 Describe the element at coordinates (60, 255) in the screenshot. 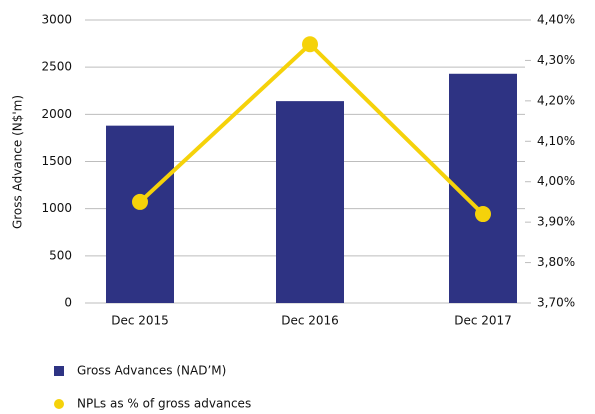

I see `y-tick-label: 500` at that location.